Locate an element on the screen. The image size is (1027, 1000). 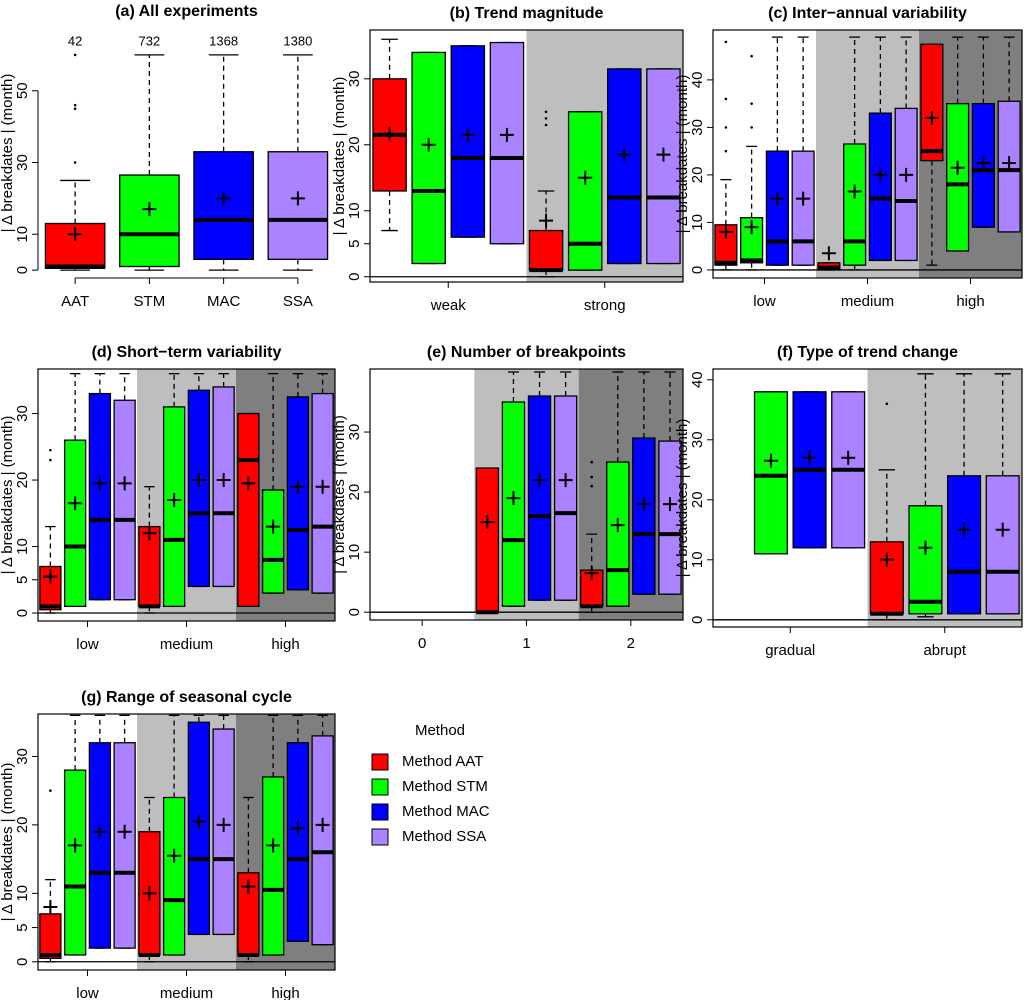
y-tick-label: 50 is located at coordinates (22, 90).